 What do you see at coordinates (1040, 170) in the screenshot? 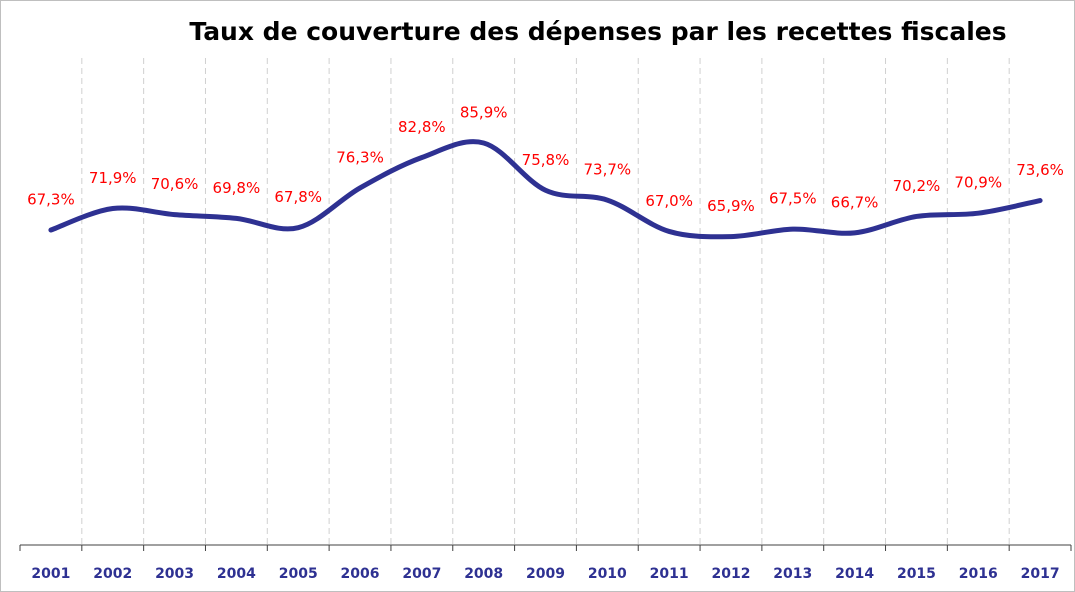
I see `data-label: 73,6%` at bounding box center [1040, 170].